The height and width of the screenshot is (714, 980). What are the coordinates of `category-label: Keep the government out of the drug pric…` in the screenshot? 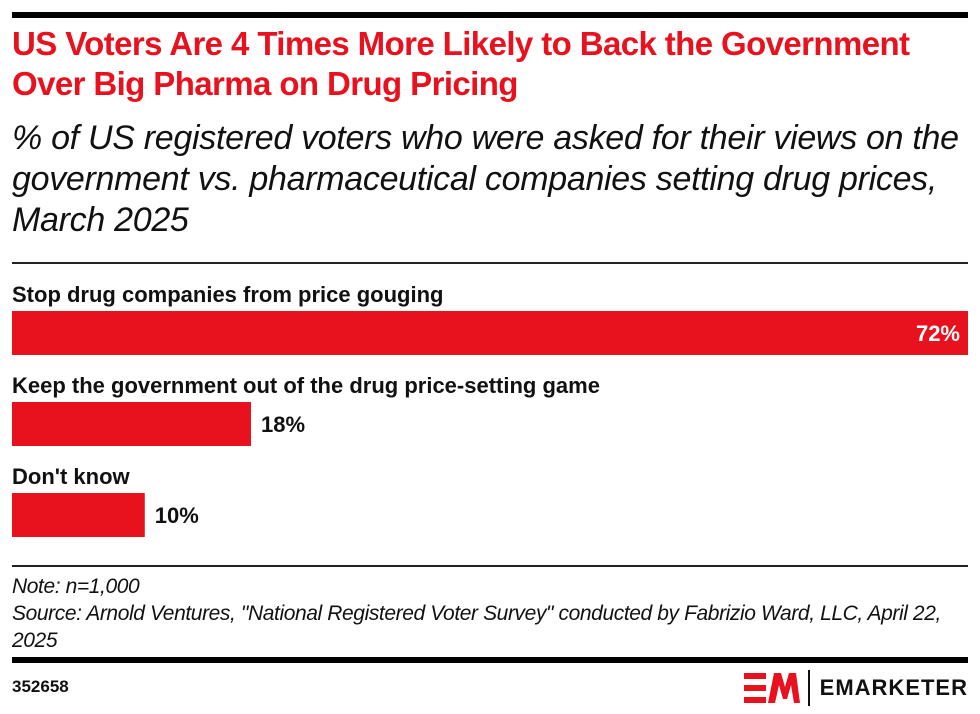 It's located at (306, 385).